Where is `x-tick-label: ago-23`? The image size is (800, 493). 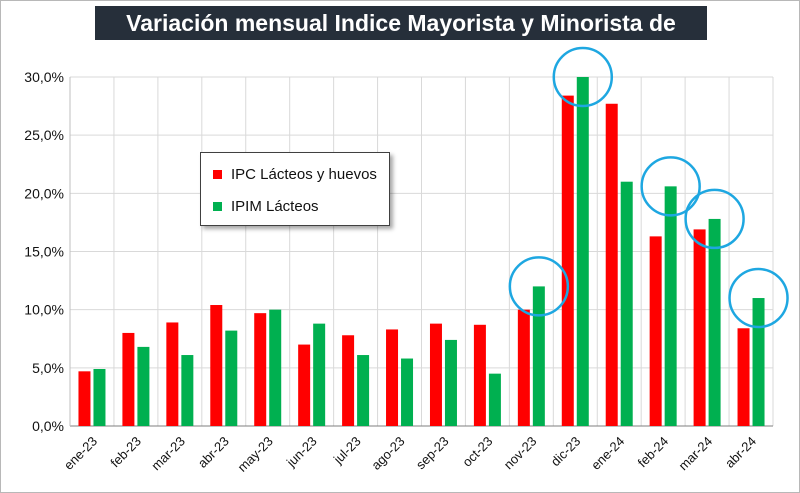 x-tick-label: ago-23 is located at coordinates (387, 453).